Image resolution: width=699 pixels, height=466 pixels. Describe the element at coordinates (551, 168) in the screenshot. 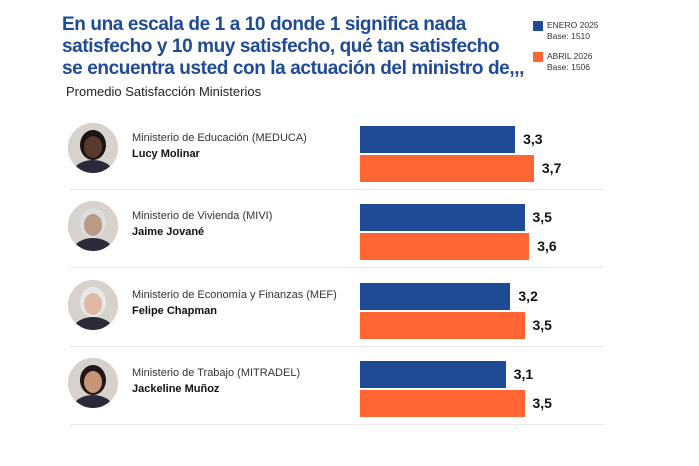

I see `data-label: 3,7` at that location.